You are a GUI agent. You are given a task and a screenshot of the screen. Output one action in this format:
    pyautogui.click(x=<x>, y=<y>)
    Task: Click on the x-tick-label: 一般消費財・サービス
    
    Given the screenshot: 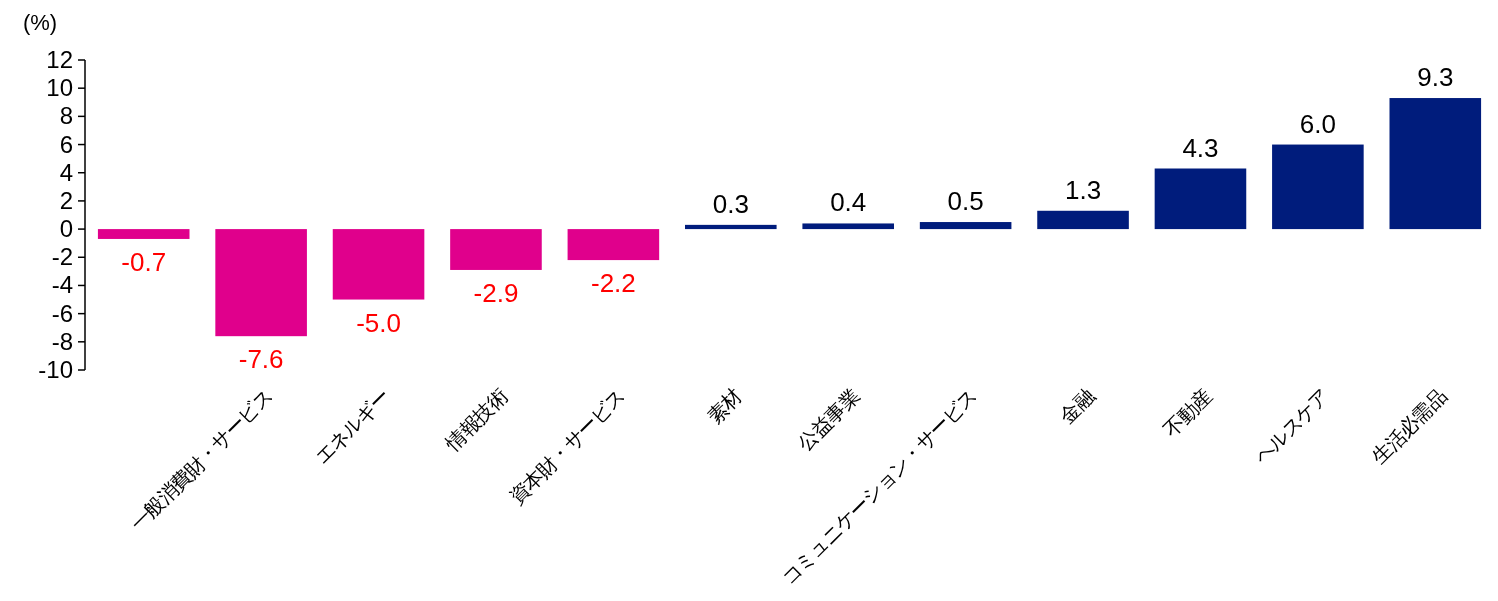 What is the action you would take?
    pyautogui.click(x=201, y=460)
    